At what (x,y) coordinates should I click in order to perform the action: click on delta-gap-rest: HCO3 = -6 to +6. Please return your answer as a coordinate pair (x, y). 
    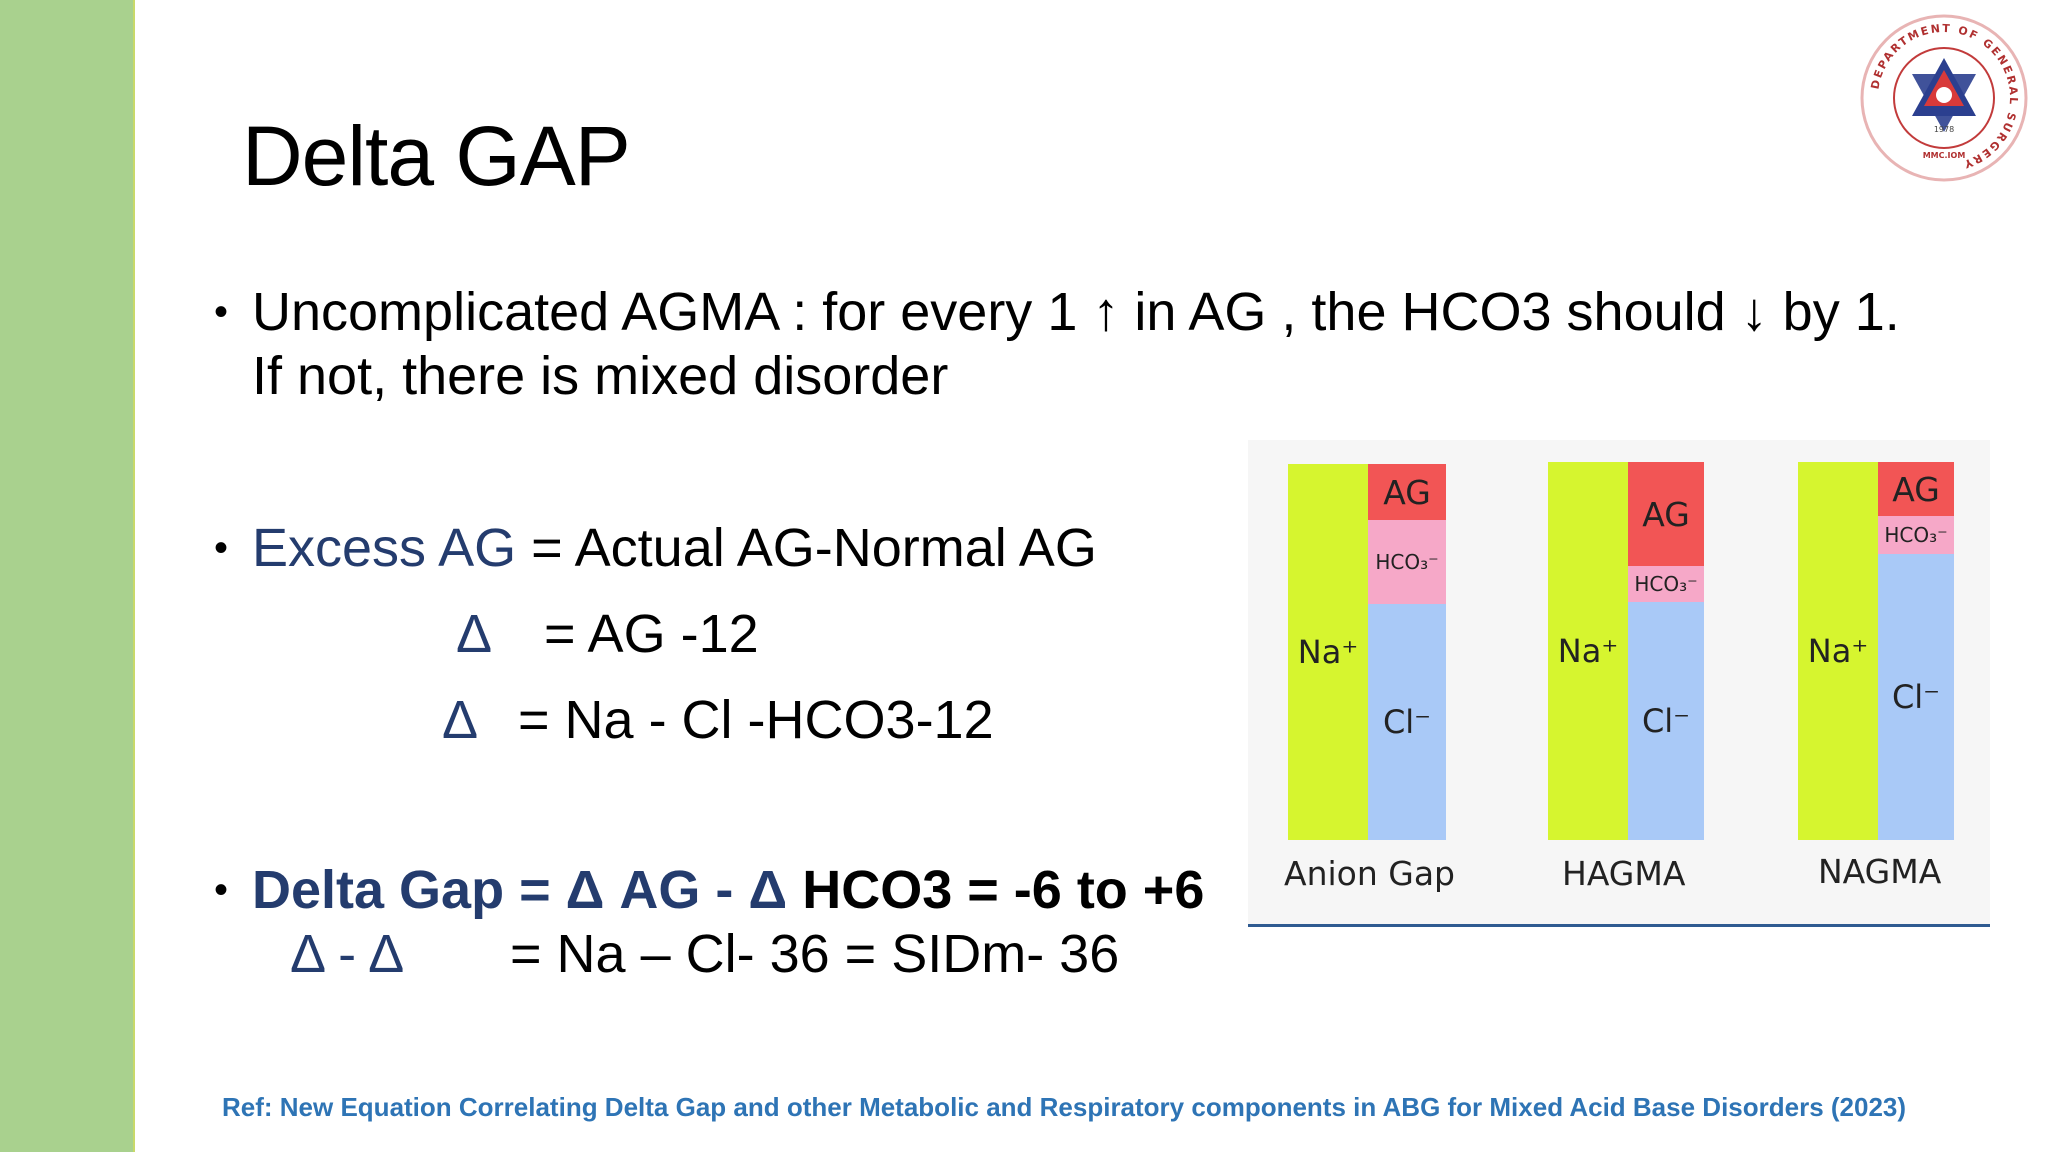
    Looking at the image, I should click on (1003, 890).